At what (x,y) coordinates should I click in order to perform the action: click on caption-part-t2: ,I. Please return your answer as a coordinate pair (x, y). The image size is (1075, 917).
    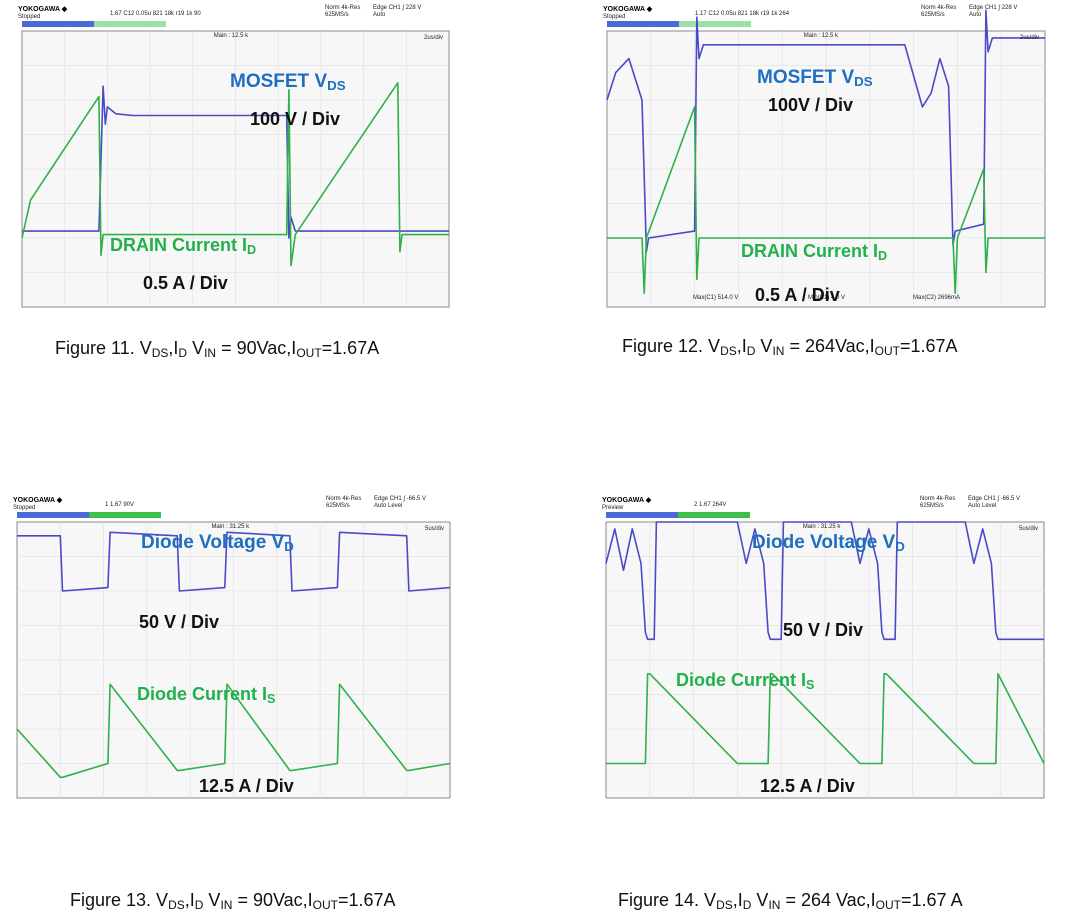
    Looking at the image, I should click on (189, 900).